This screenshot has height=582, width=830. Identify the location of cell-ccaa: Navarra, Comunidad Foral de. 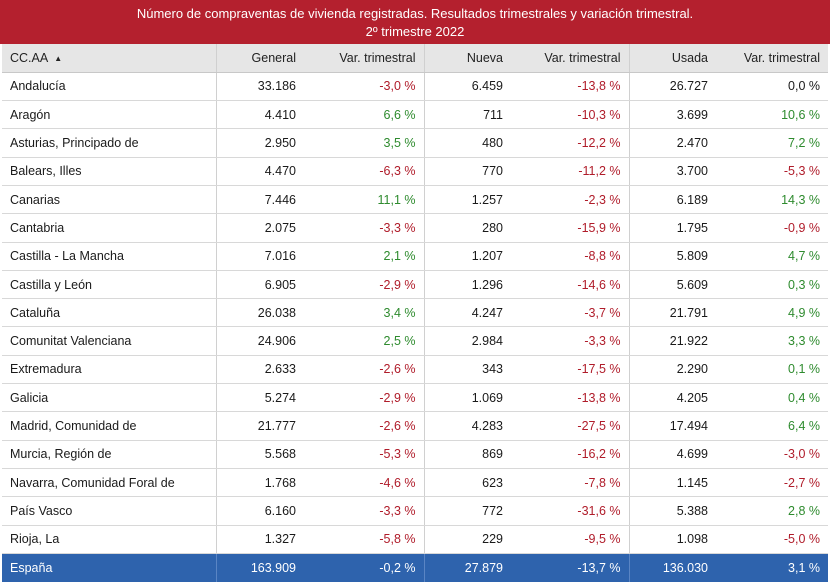
(109, 483).